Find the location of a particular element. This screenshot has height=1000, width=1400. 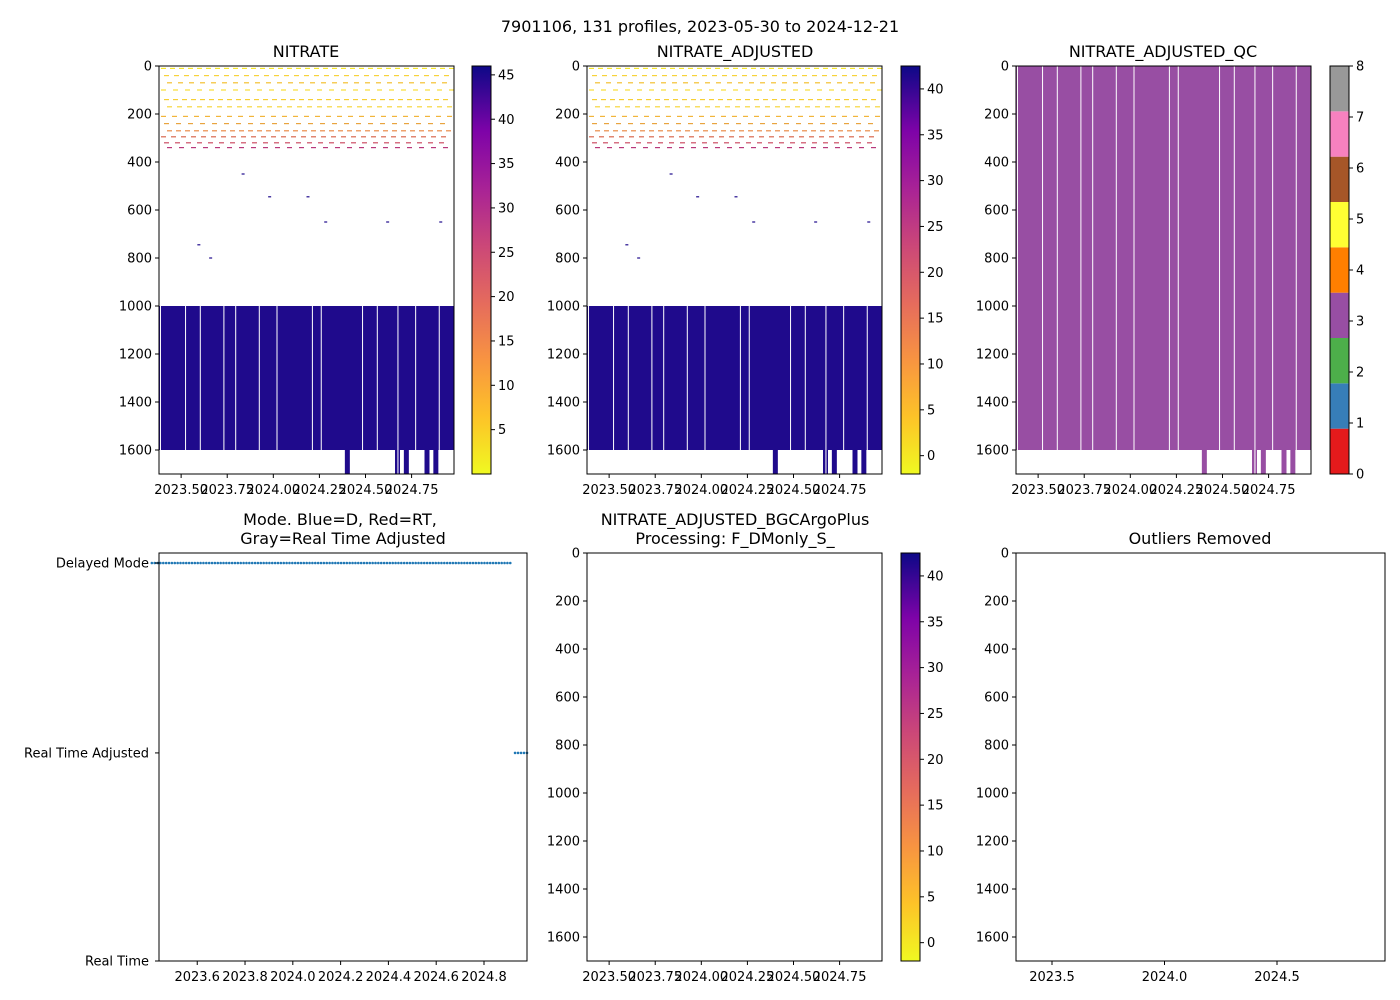

colorbar-tick-label: 25 is located at coordinates (935, 227).